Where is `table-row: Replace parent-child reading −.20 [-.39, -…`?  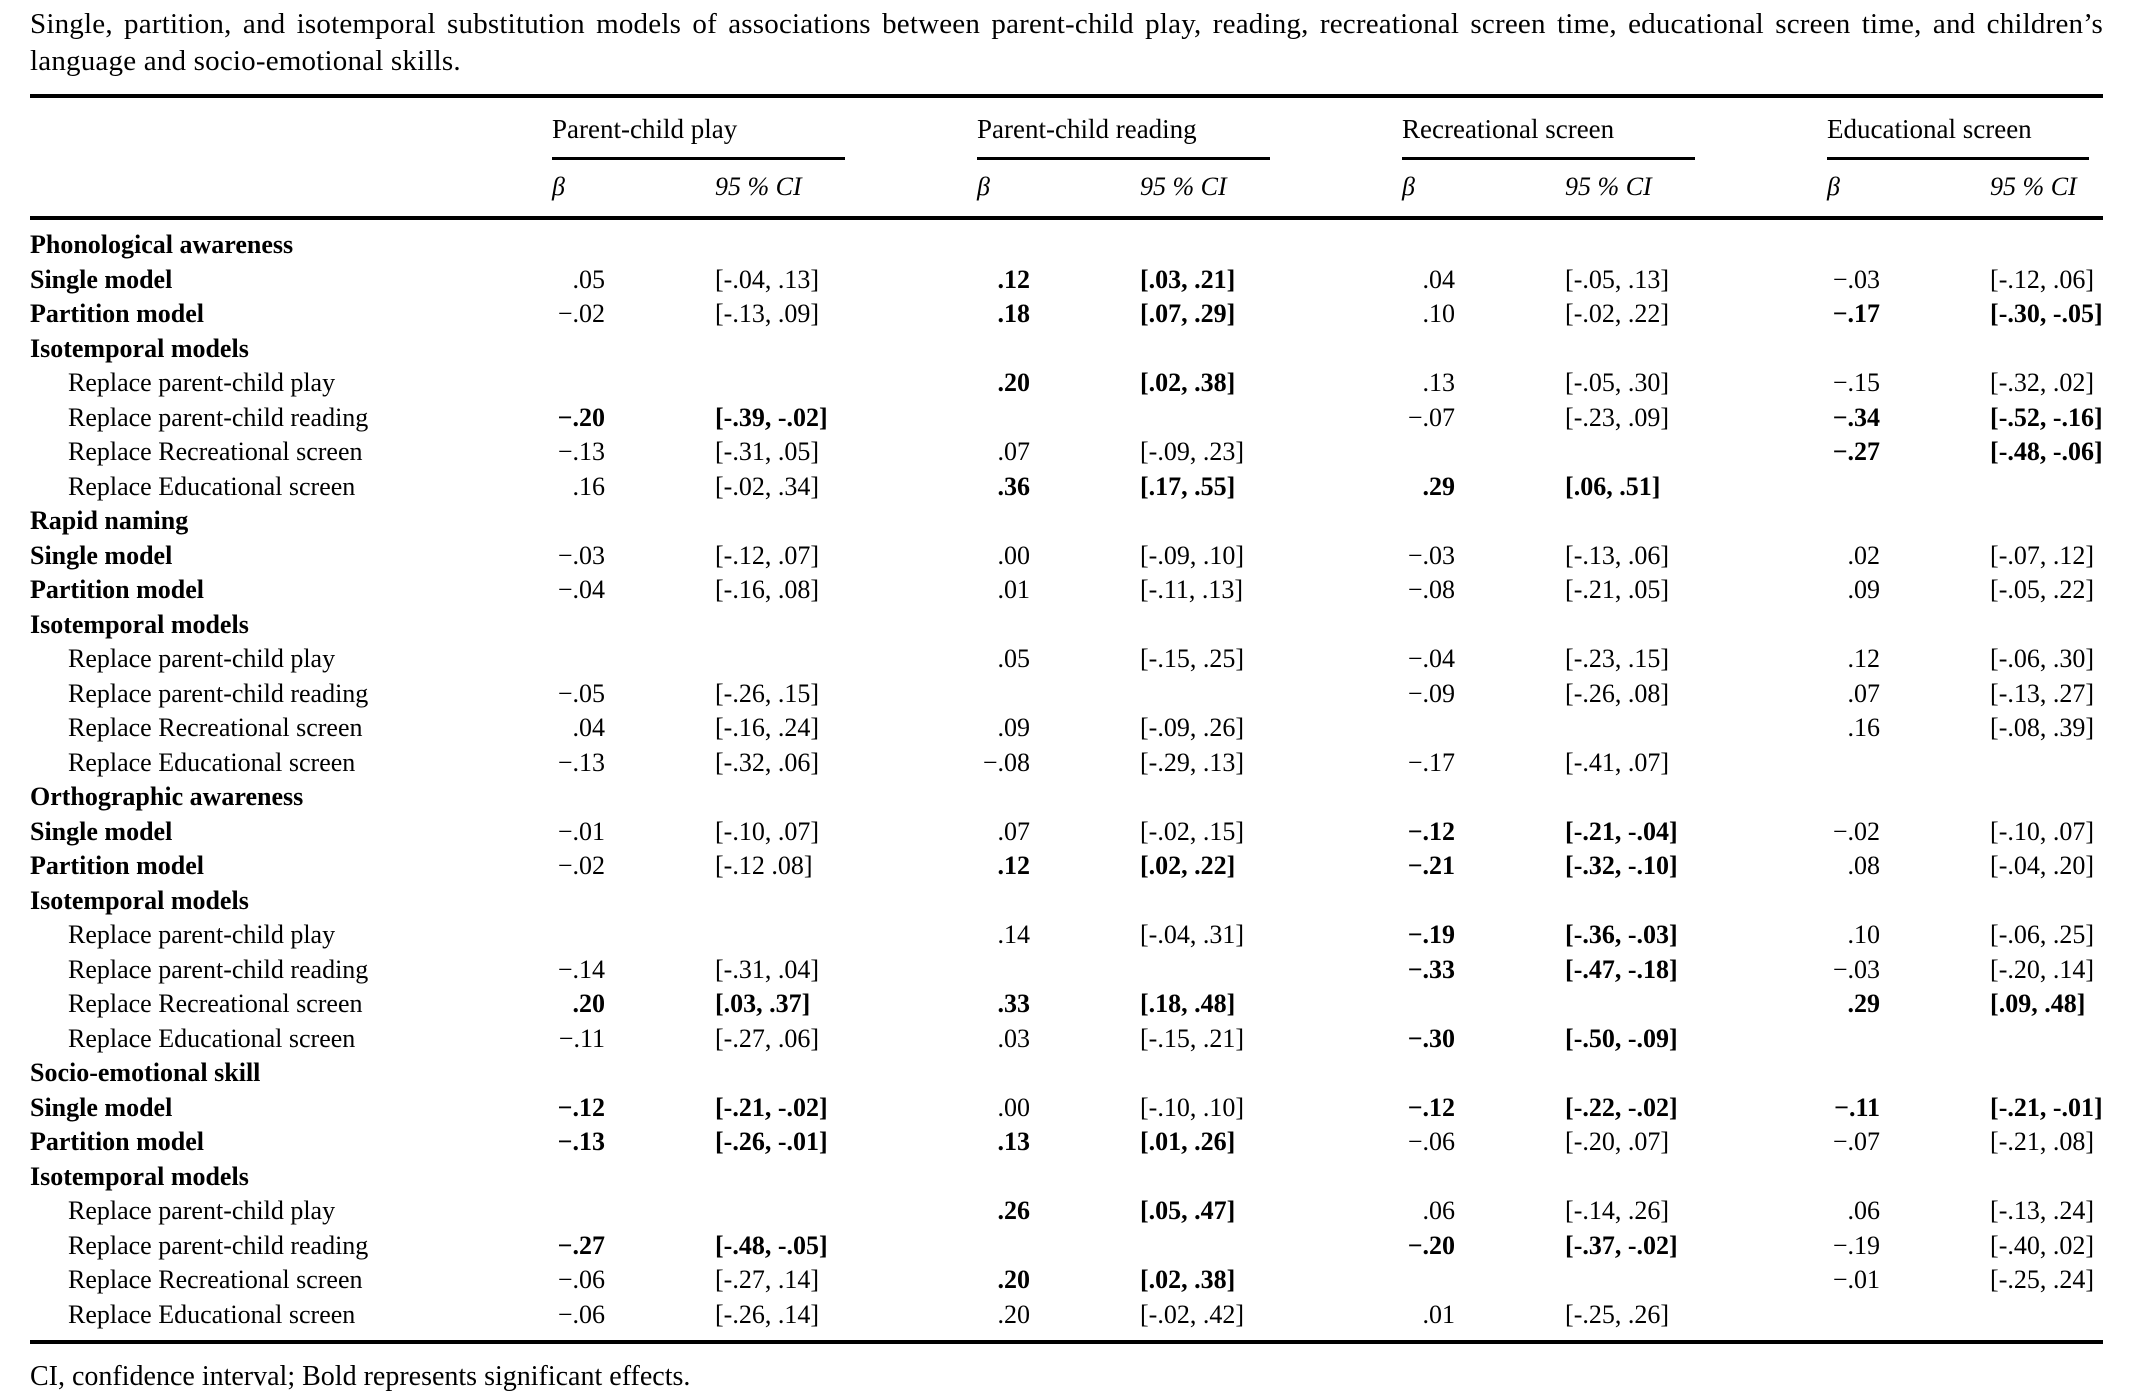 table-row: Replace parent-child reading −.20 [-.39, -… is located at coordinates (1066, 418).